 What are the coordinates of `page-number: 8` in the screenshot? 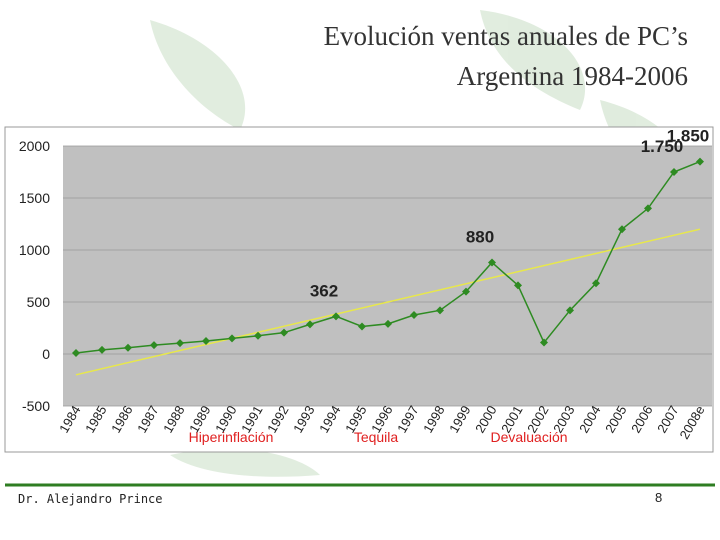 It's located at (658, 497).